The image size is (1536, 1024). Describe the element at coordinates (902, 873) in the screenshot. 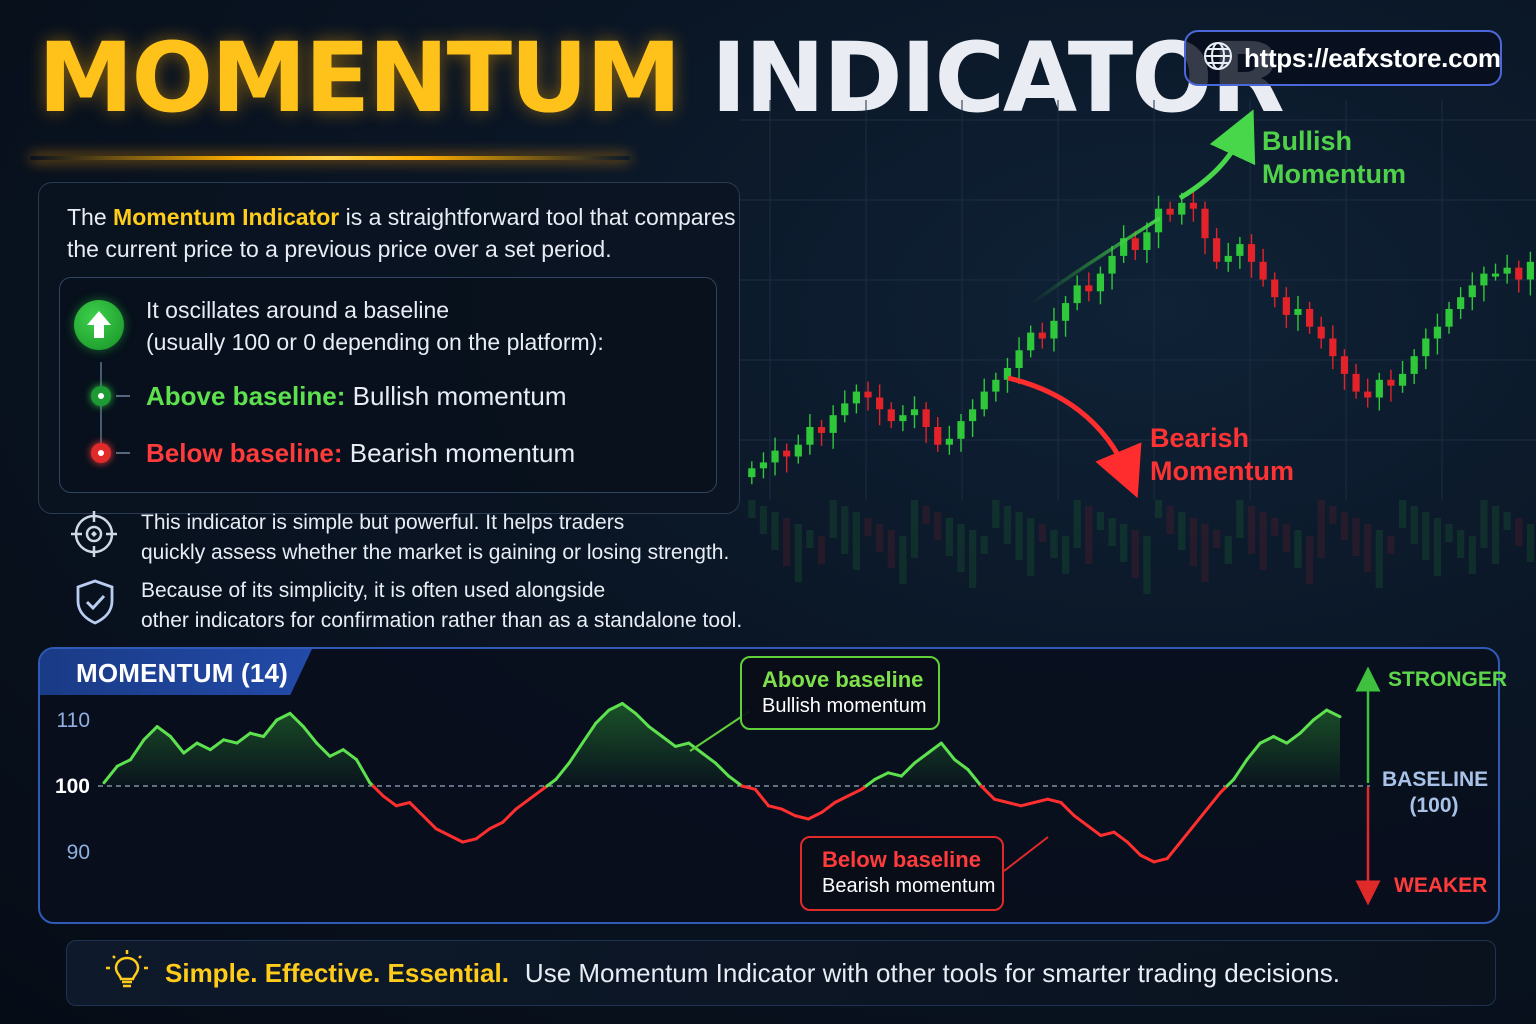

I see `callout-below-baseline: Below baseline Bearish momentum` at that location.